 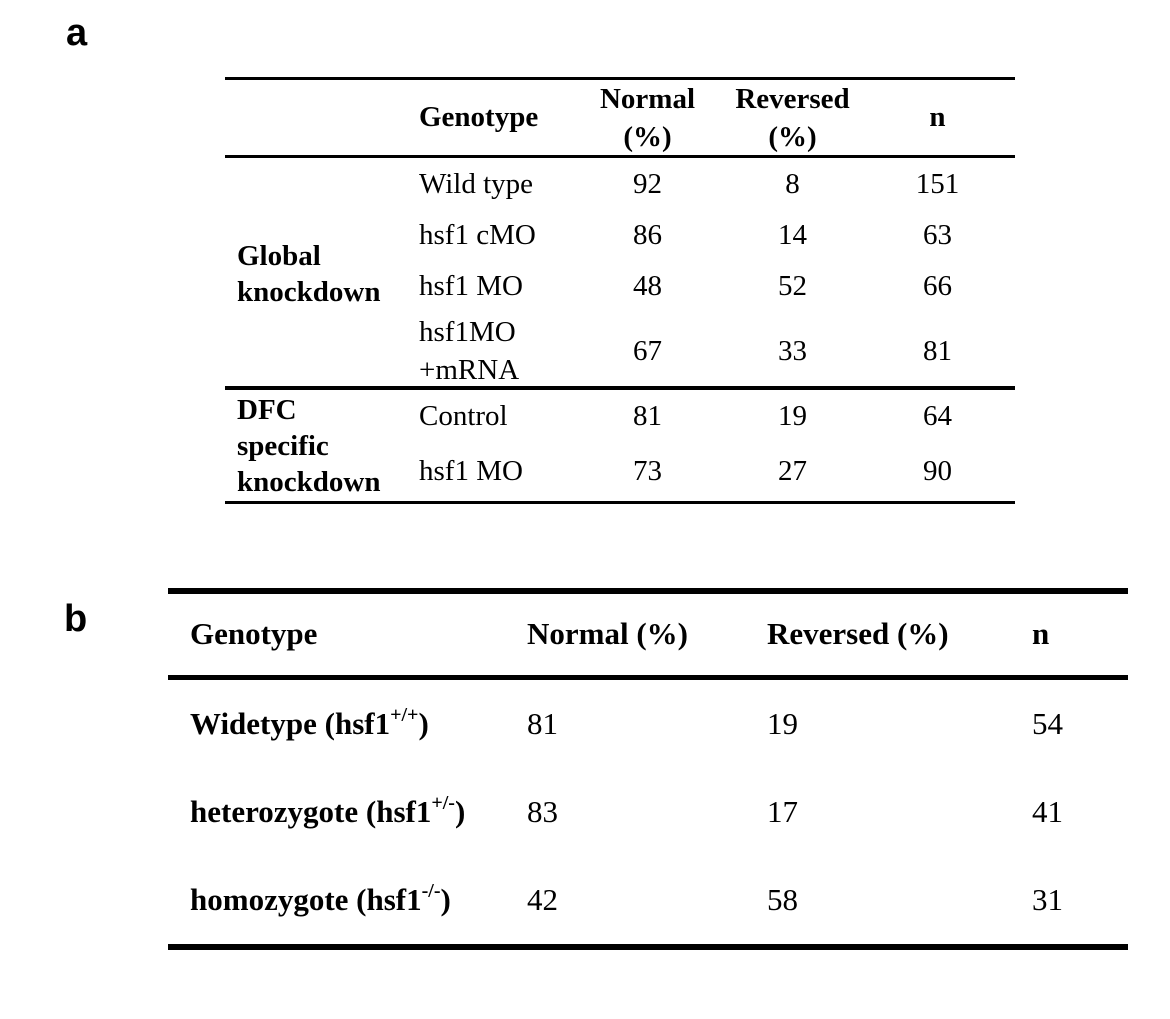 What do you see at coordinates (460, 811) in the screenshot?
I see `table-b-row2-genotype-paren: )` at bounding box center [460, 811].